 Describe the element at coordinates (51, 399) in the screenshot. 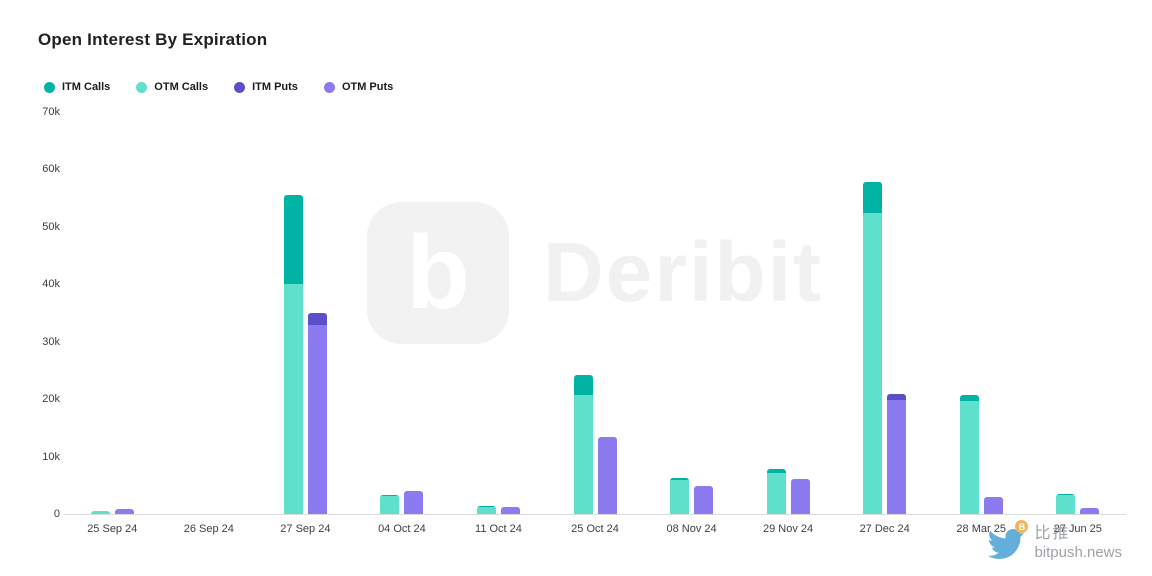

I see `y-tick-label: 20k` at that location.